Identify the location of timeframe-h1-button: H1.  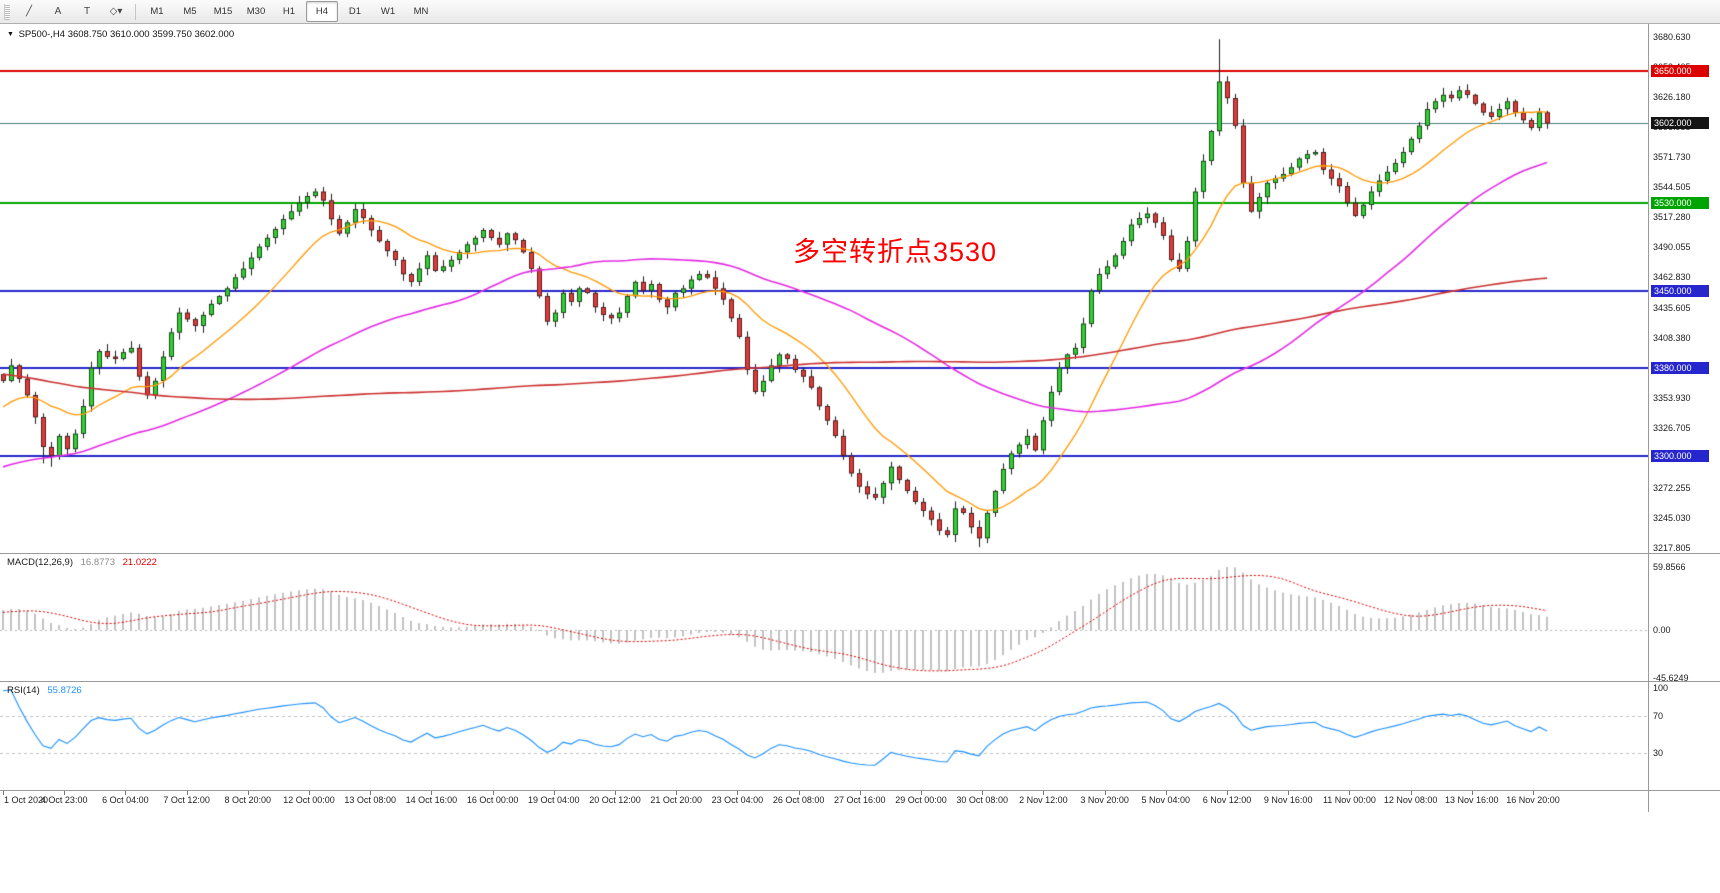
(289, 11).